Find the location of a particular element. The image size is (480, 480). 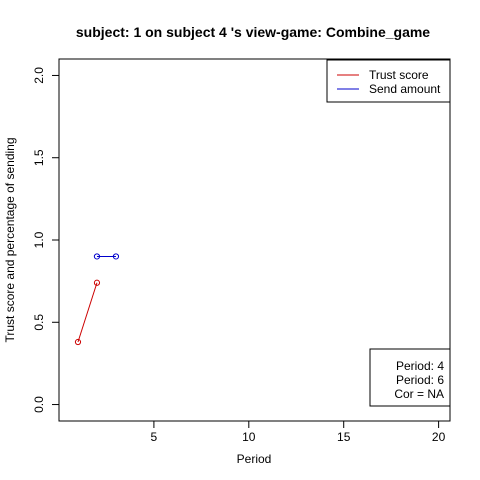

y-axis-label: Trust score and percentage of sending is located at coordinates (10, 239).